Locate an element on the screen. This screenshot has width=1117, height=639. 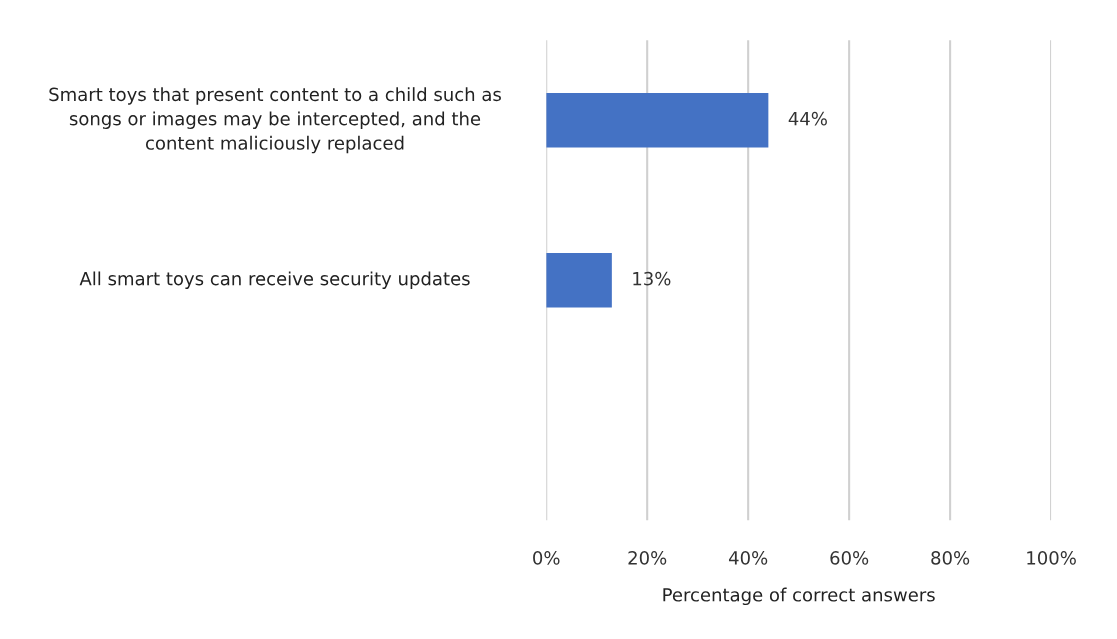
x-axis-title: Percentage of correct answers is located at coordinates (799, 596).